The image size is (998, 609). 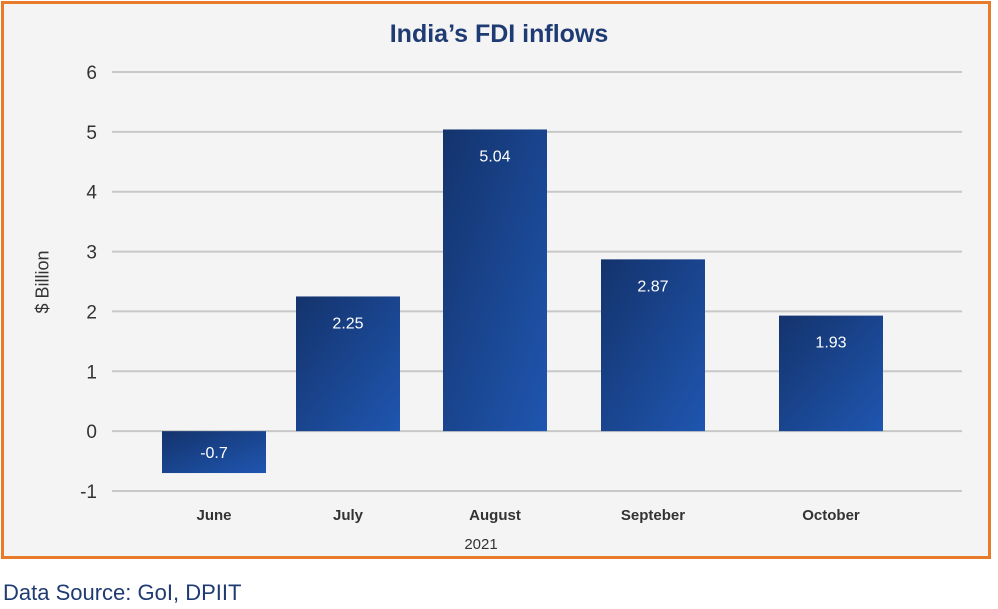 I want to click on data-label: 2.87, so click(x=652, y=286).